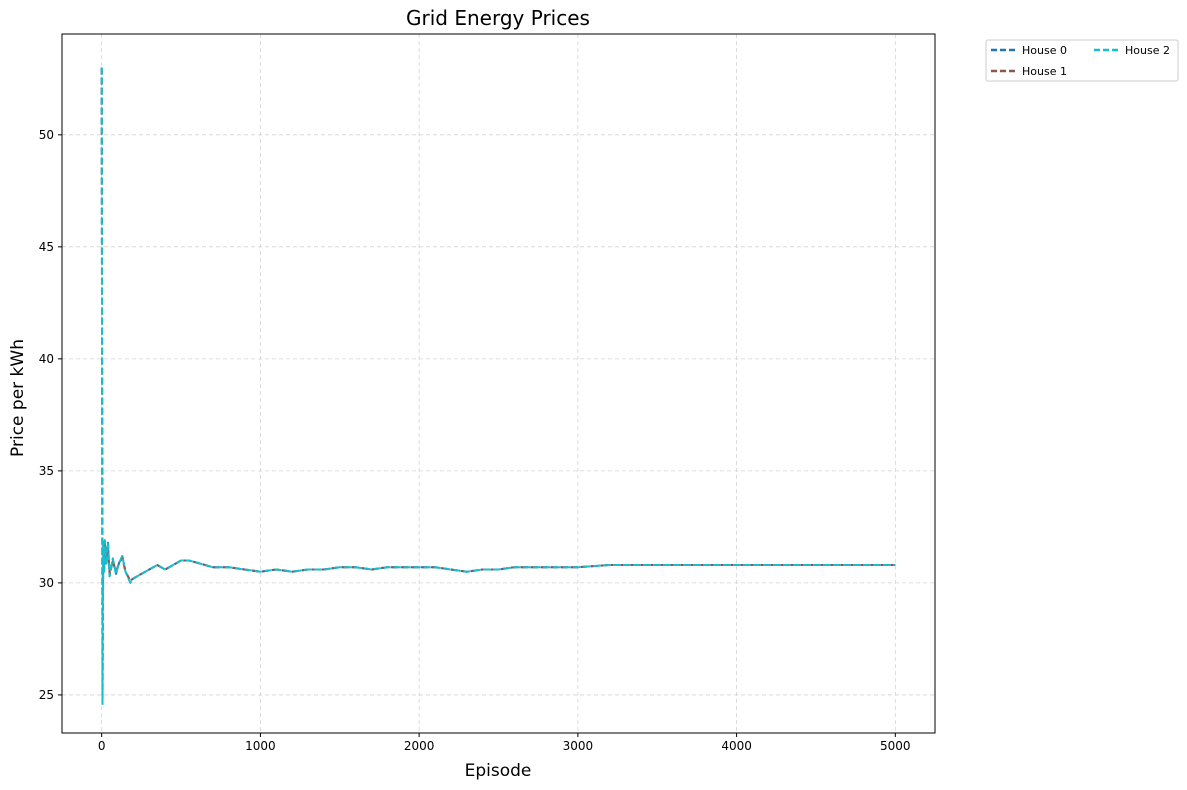 This screenshot has height=790, width=1187. Describe the element at coordinates (895, 746) in the screenshot. I see `x-tick-label: 5000` at that location.